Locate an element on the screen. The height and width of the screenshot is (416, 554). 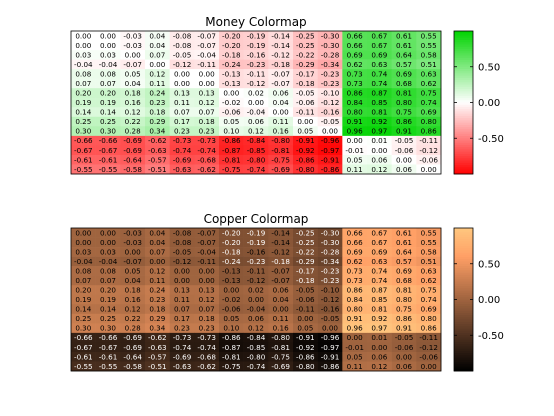
cell-value-label: 0.05 is located at coordinates (133, 74).